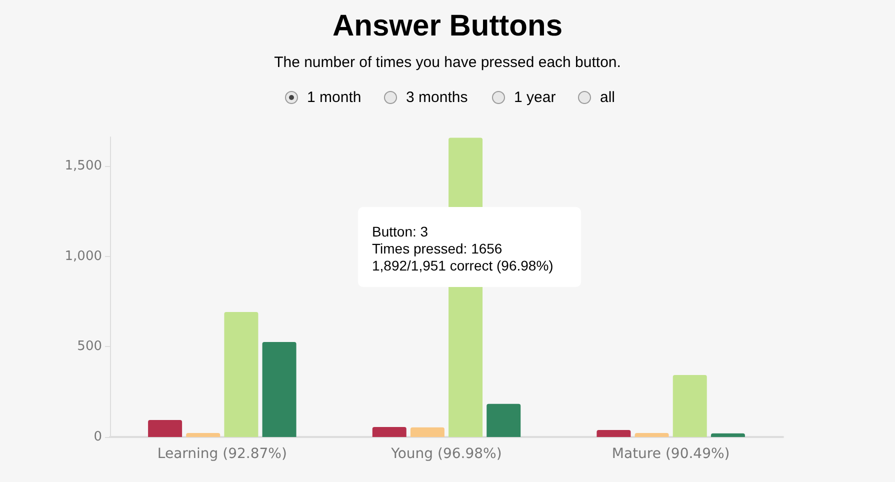  Describe the element at coordinates (608, 97) in the screenshot. I see `text: all` at that location.